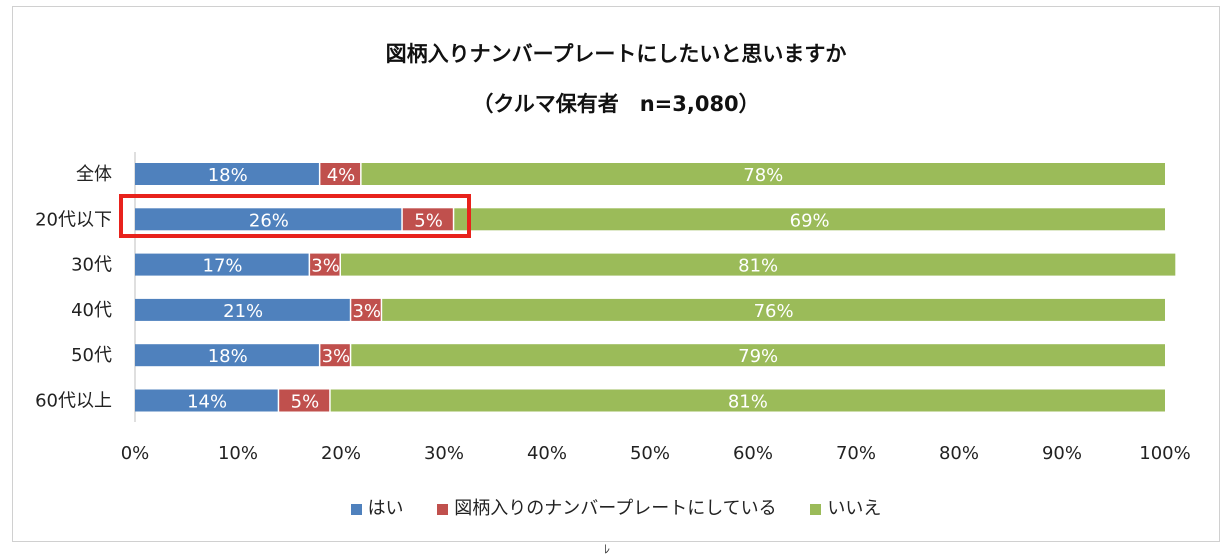  I want to click on legend: はい 図柄入りのナンバープレートにしている いいえ, so click(616, 507).